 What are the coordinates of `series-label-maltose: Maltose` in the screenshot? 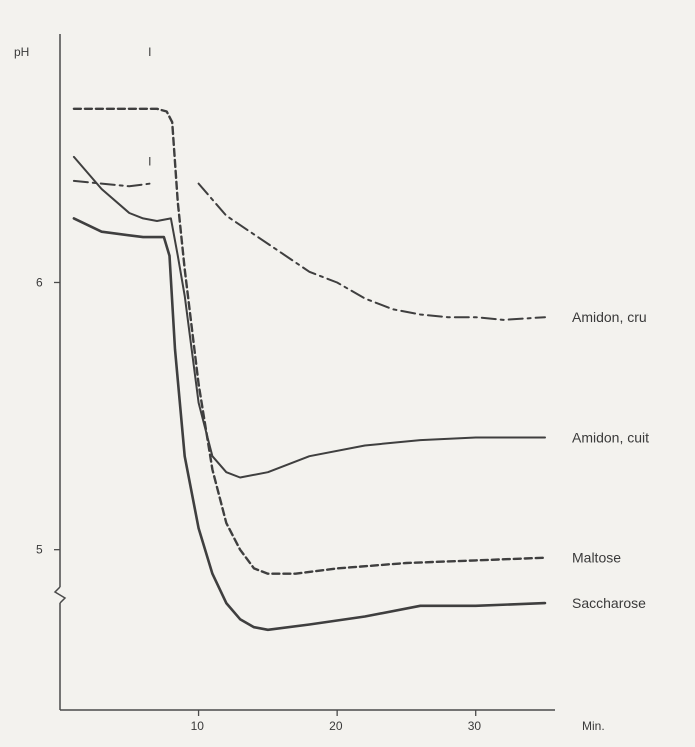 It's located at (596, 558).